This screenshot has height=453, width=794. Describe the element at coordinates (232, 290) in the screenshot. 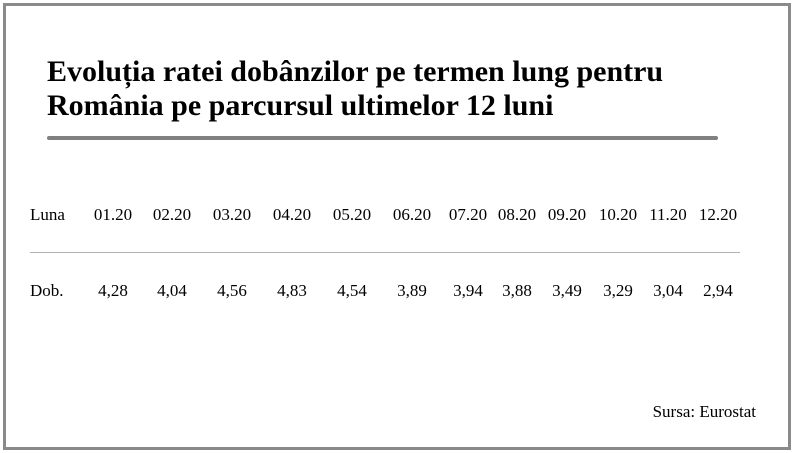

I see `rate: 4,56` at that location.